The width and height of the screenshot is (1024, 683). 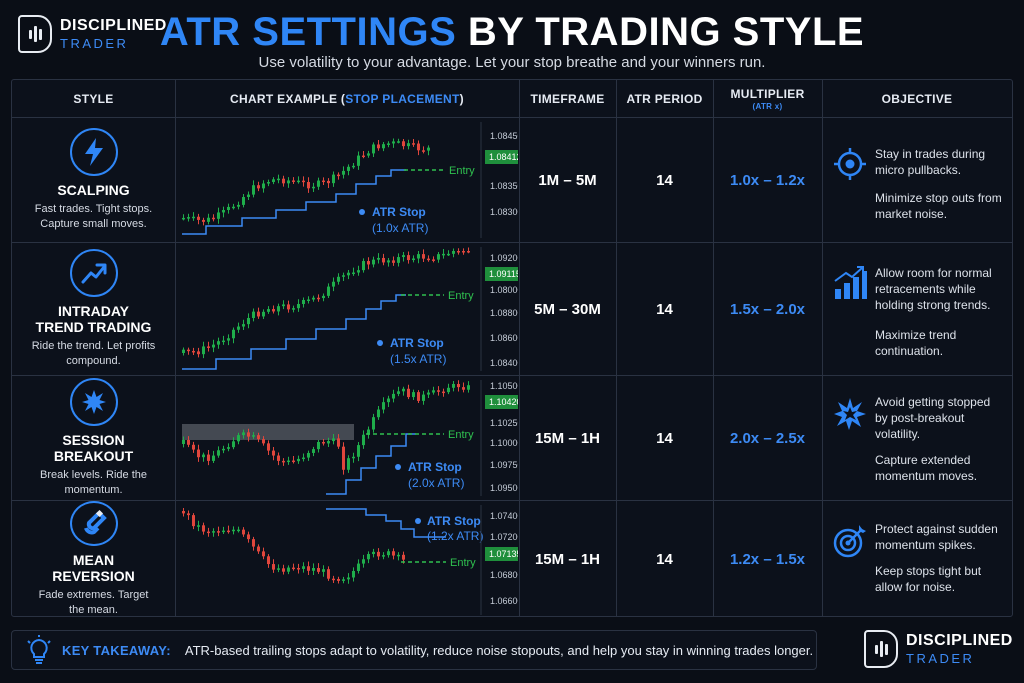 What do you see at coordinates (93, 273) in the screenshot?
I see `trend-up-icon` at bounding box center [93, 273].